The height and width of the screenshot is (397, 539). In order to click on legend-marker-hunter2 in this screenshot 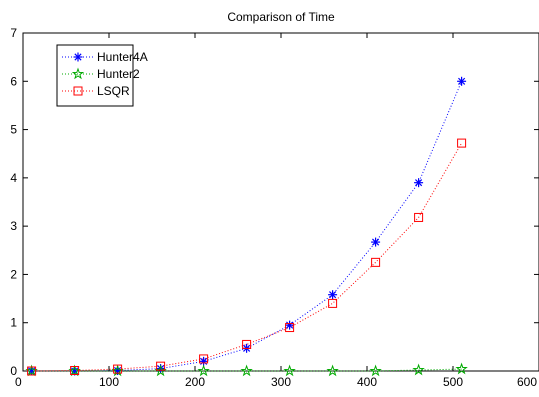, I will do `click(78, 73)`.